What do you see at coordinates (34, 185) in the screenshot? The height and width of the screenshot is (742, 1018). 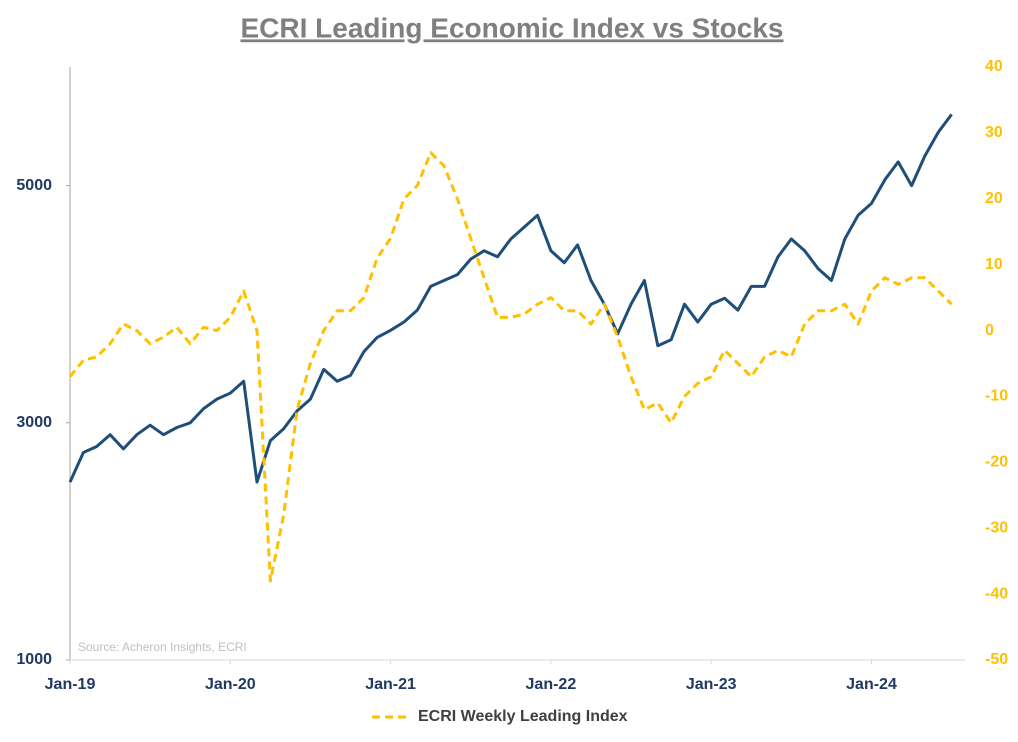 I see `y-tick-label: 5000` at bounding box center [34, 185].